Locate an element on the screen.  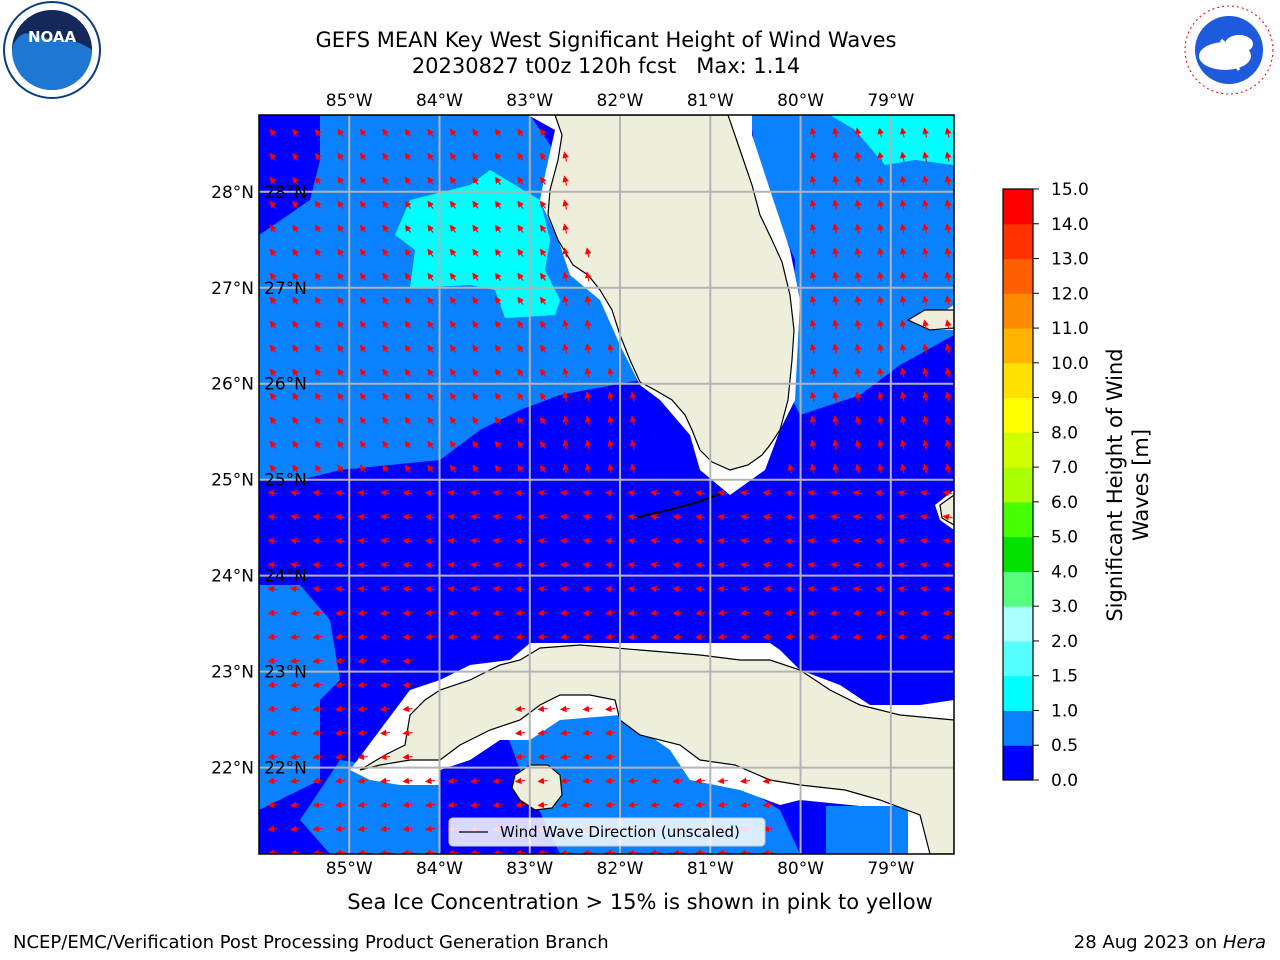
colorbar-tick-label: 4.0 is located at coordinates (1064, 572).